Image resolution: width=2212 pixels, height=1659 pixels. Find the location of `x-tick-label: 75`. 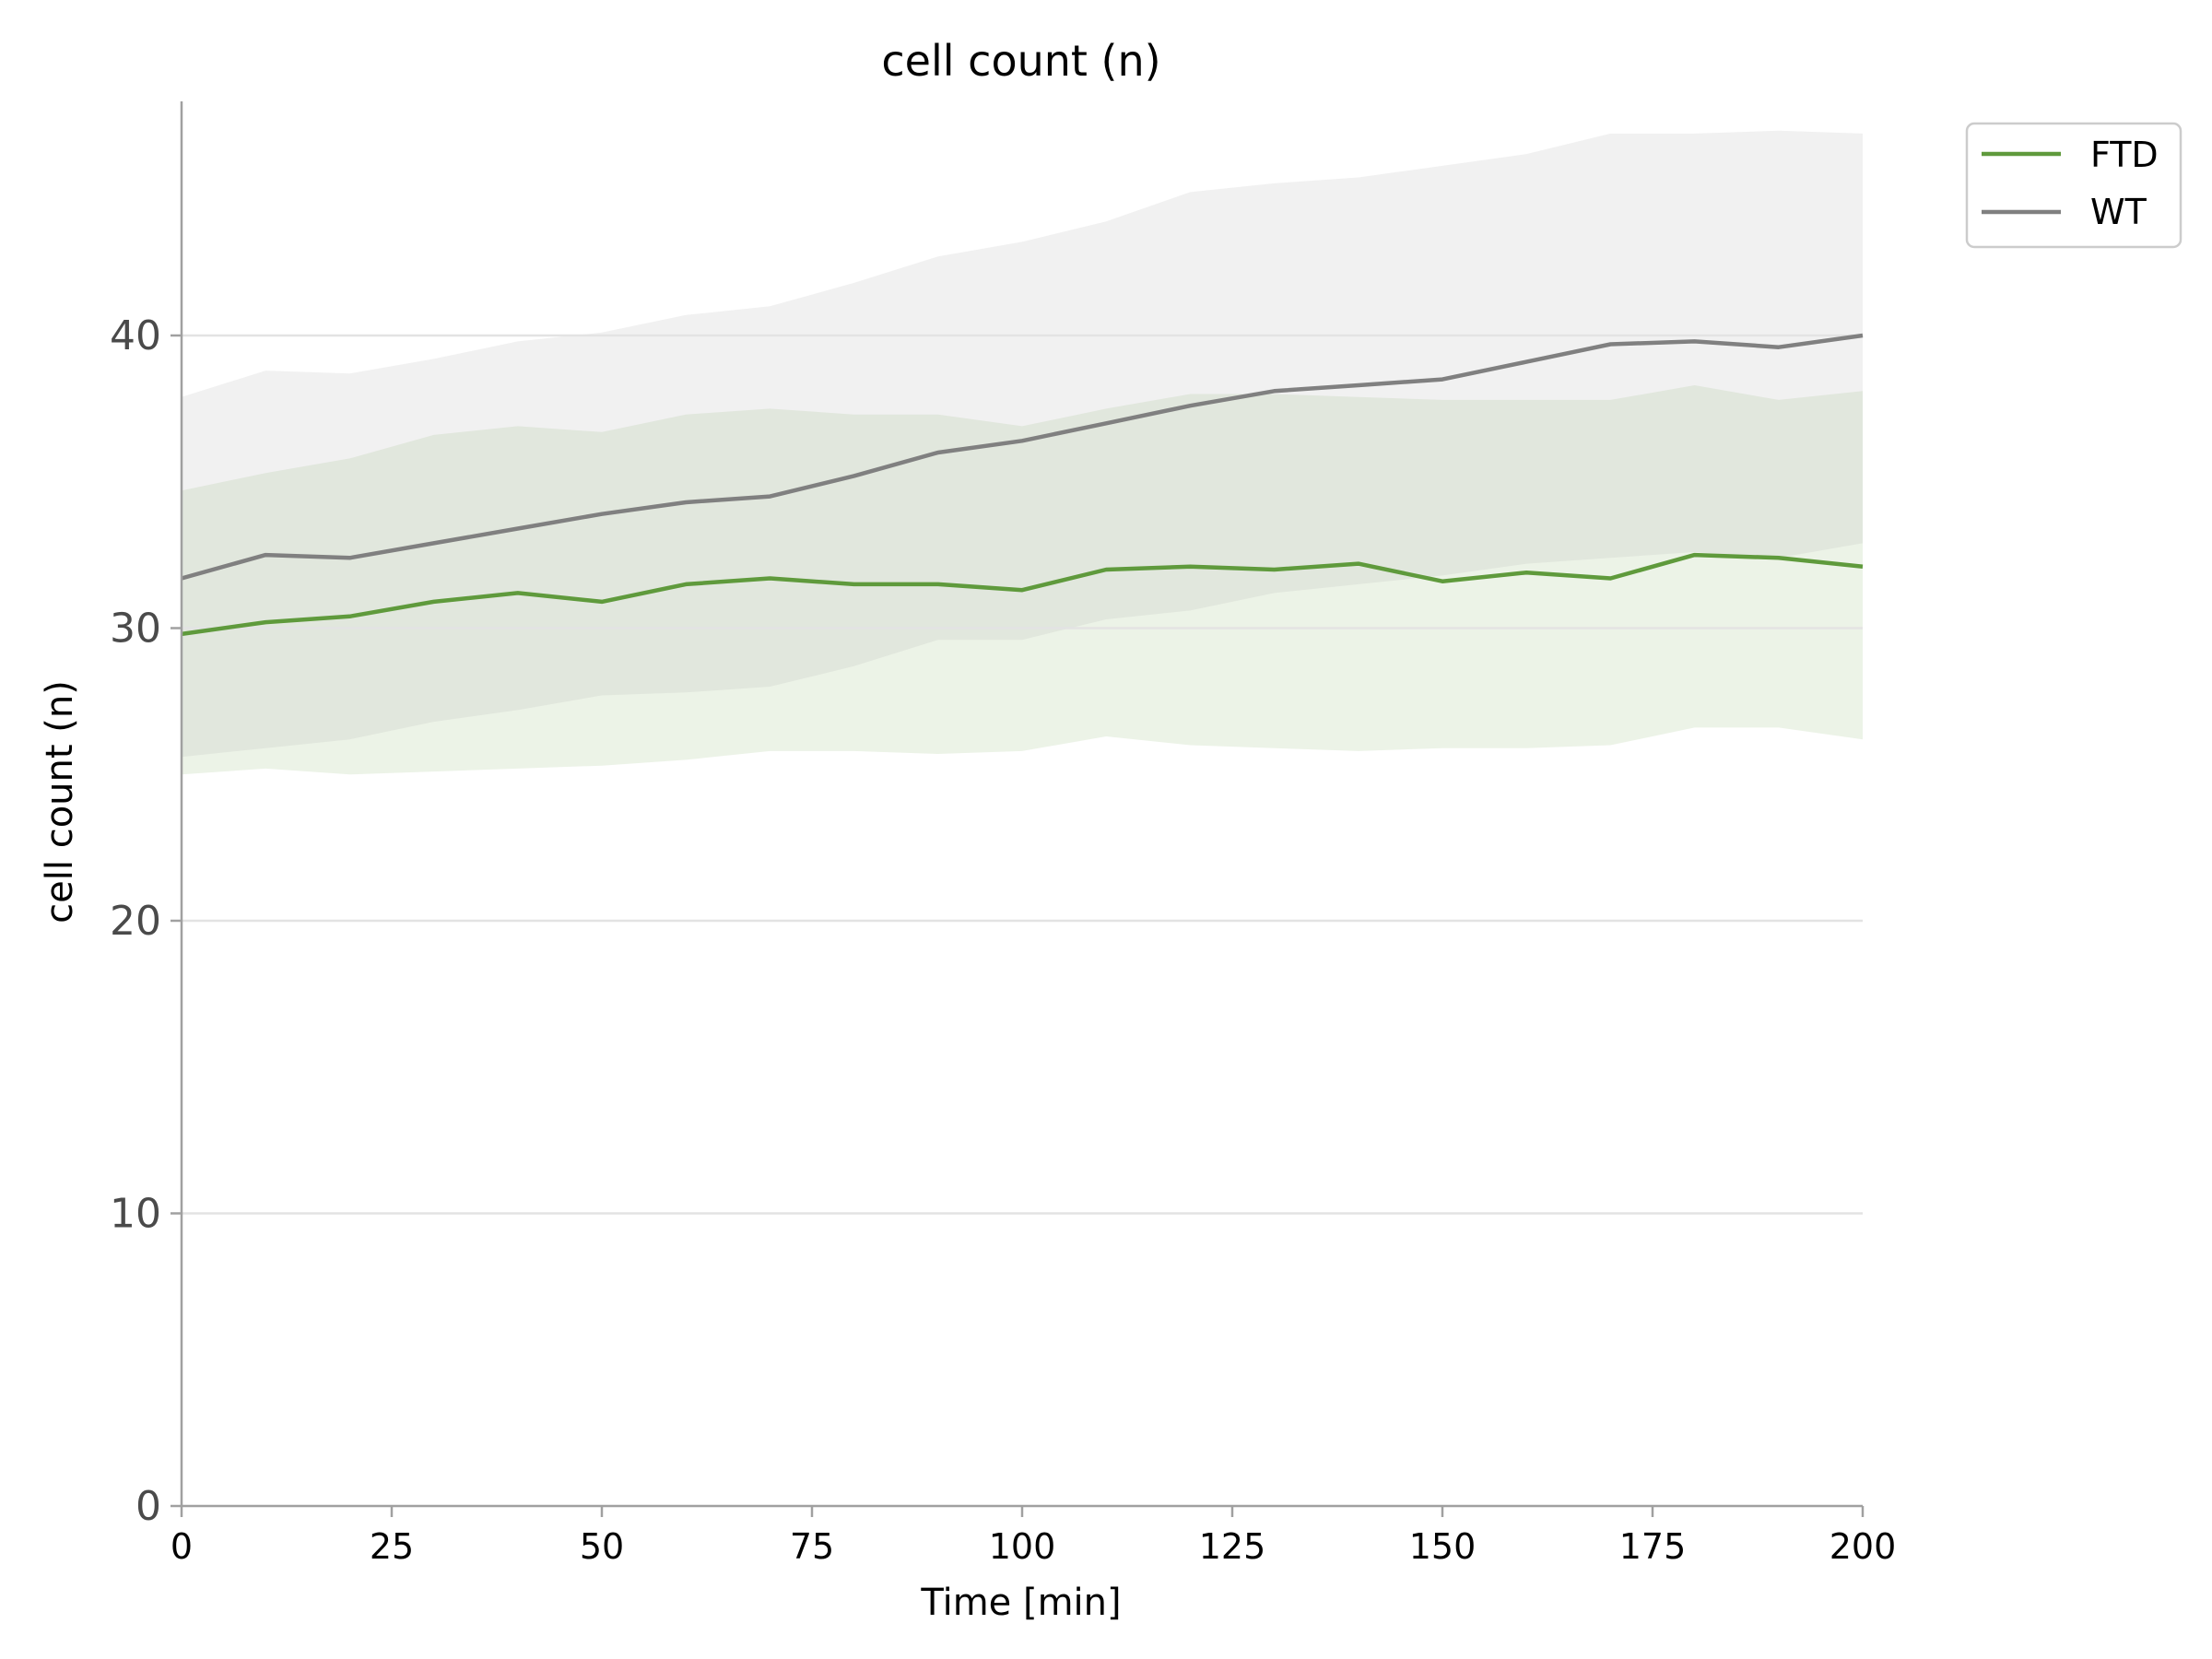

x-tick-label: 75 is located at coordinates (812, 1546).